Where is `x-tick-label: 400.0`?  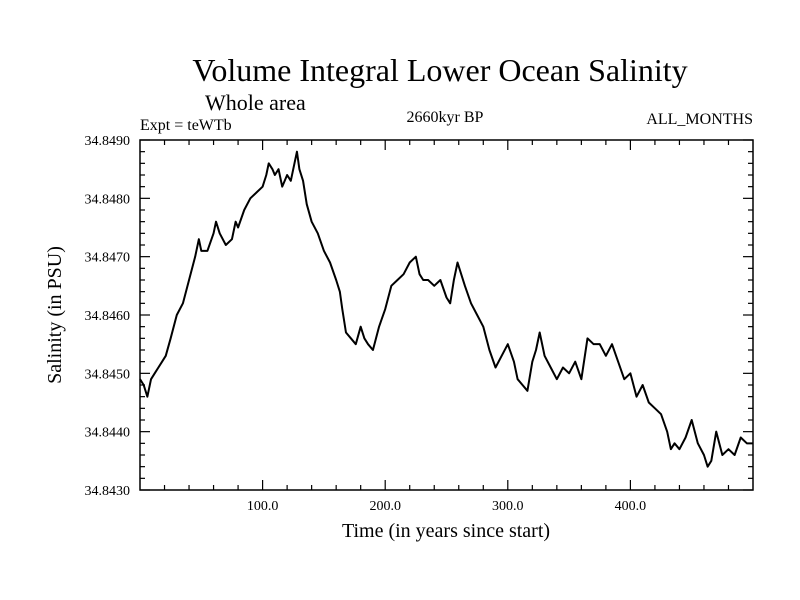 x-tick-label: 400.0 is located at coordinates (631, 506).